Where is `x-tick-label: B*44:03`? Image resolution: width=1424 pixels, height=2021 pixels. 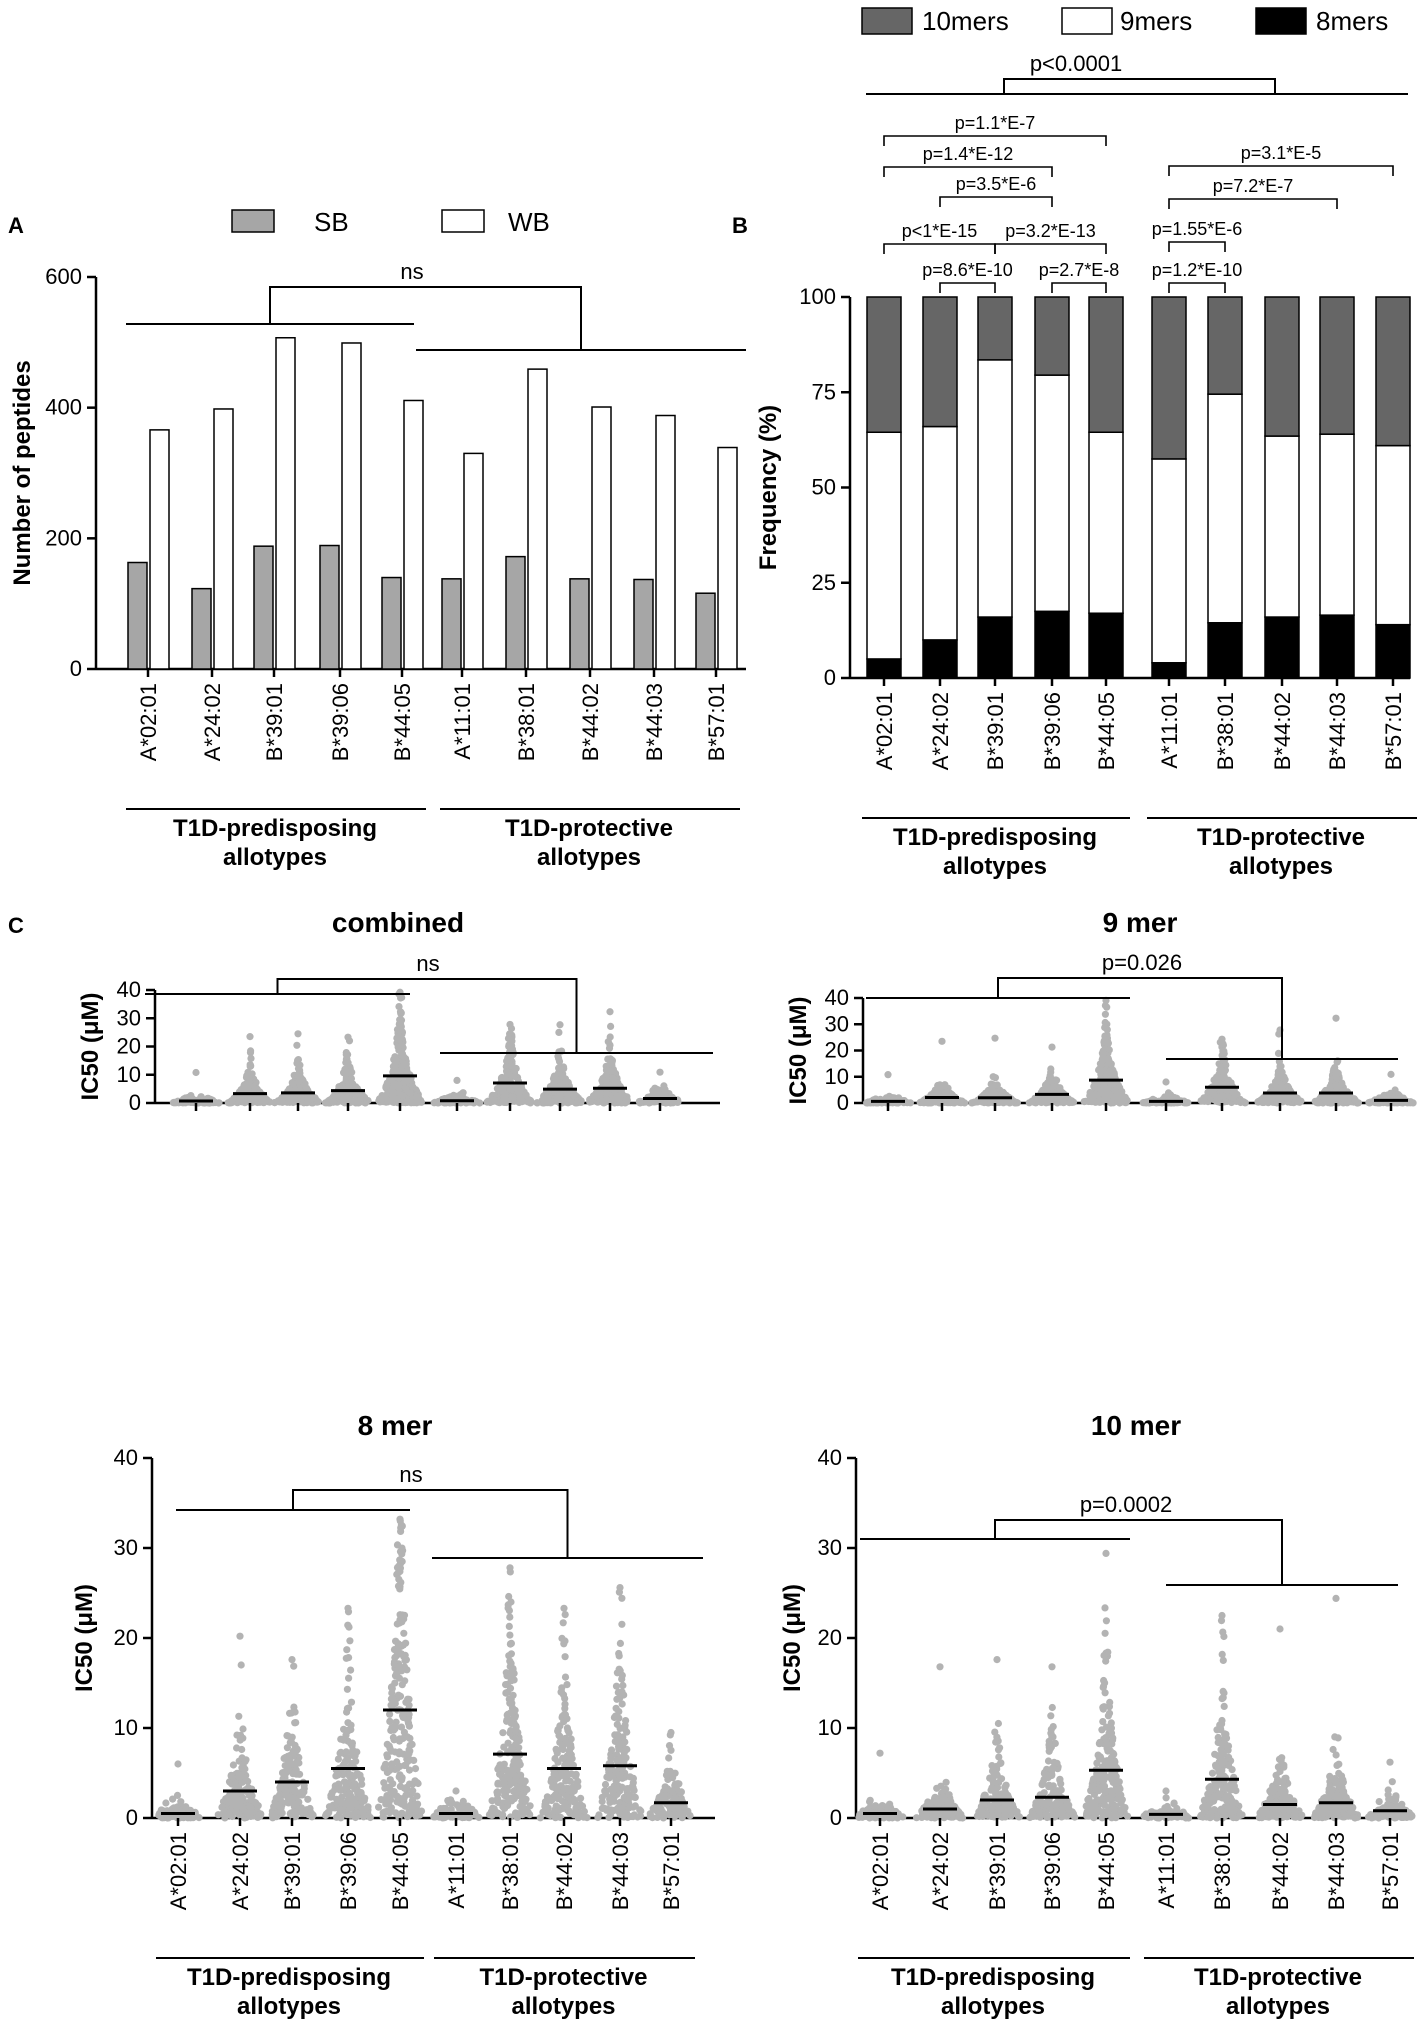 x-tick-label: B*44:03 is located at coordinates (1337, 731).